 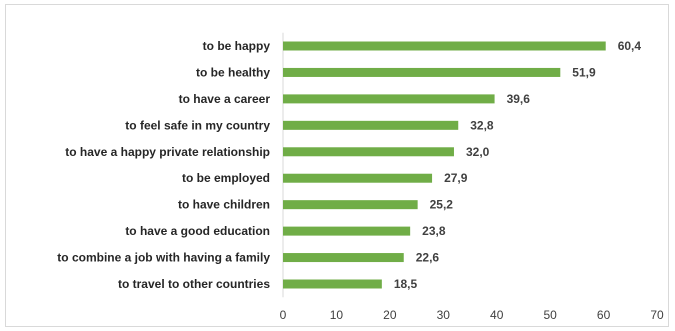 What do you see at coordinates (428, 258) in the screenshot?
I see `value-label: 22,6` at bounding box center [428, 258].